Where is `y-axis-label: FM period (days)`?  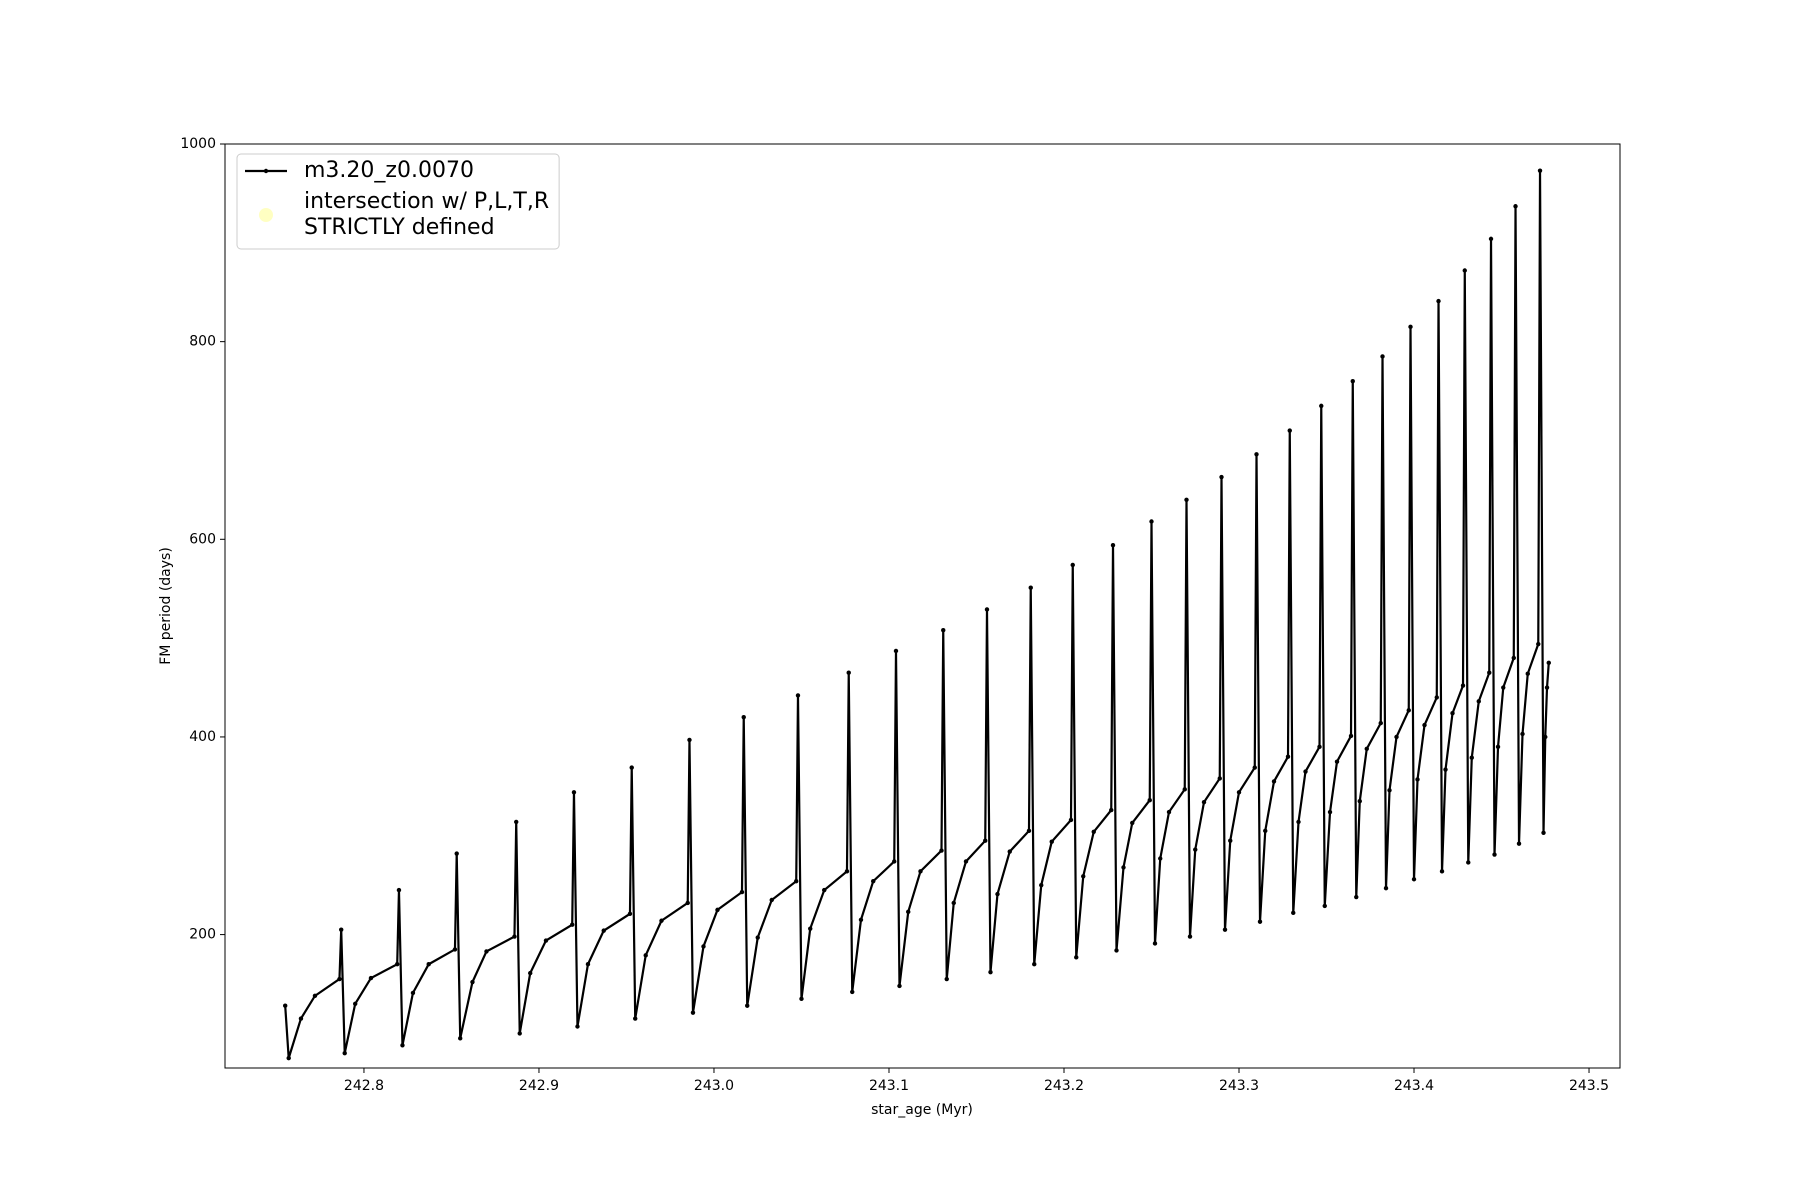 y-axis-label: FM period (days) is located at coordinates (166, 606).